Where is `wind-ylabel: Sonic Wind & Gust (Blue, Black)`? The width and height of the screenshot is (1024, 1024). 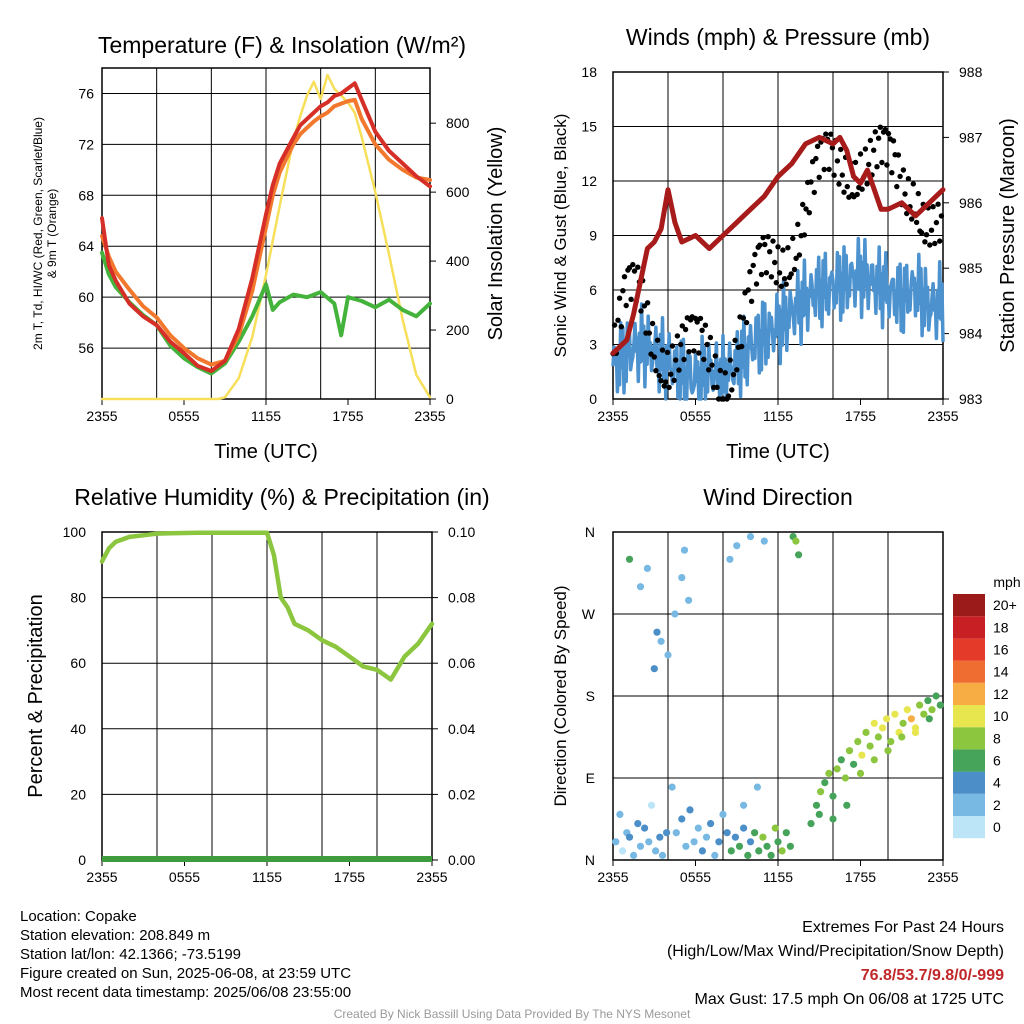 wind-ylabel: Sonic Wind & Gust (Blue, Black) is located at coordinates (560, 236).